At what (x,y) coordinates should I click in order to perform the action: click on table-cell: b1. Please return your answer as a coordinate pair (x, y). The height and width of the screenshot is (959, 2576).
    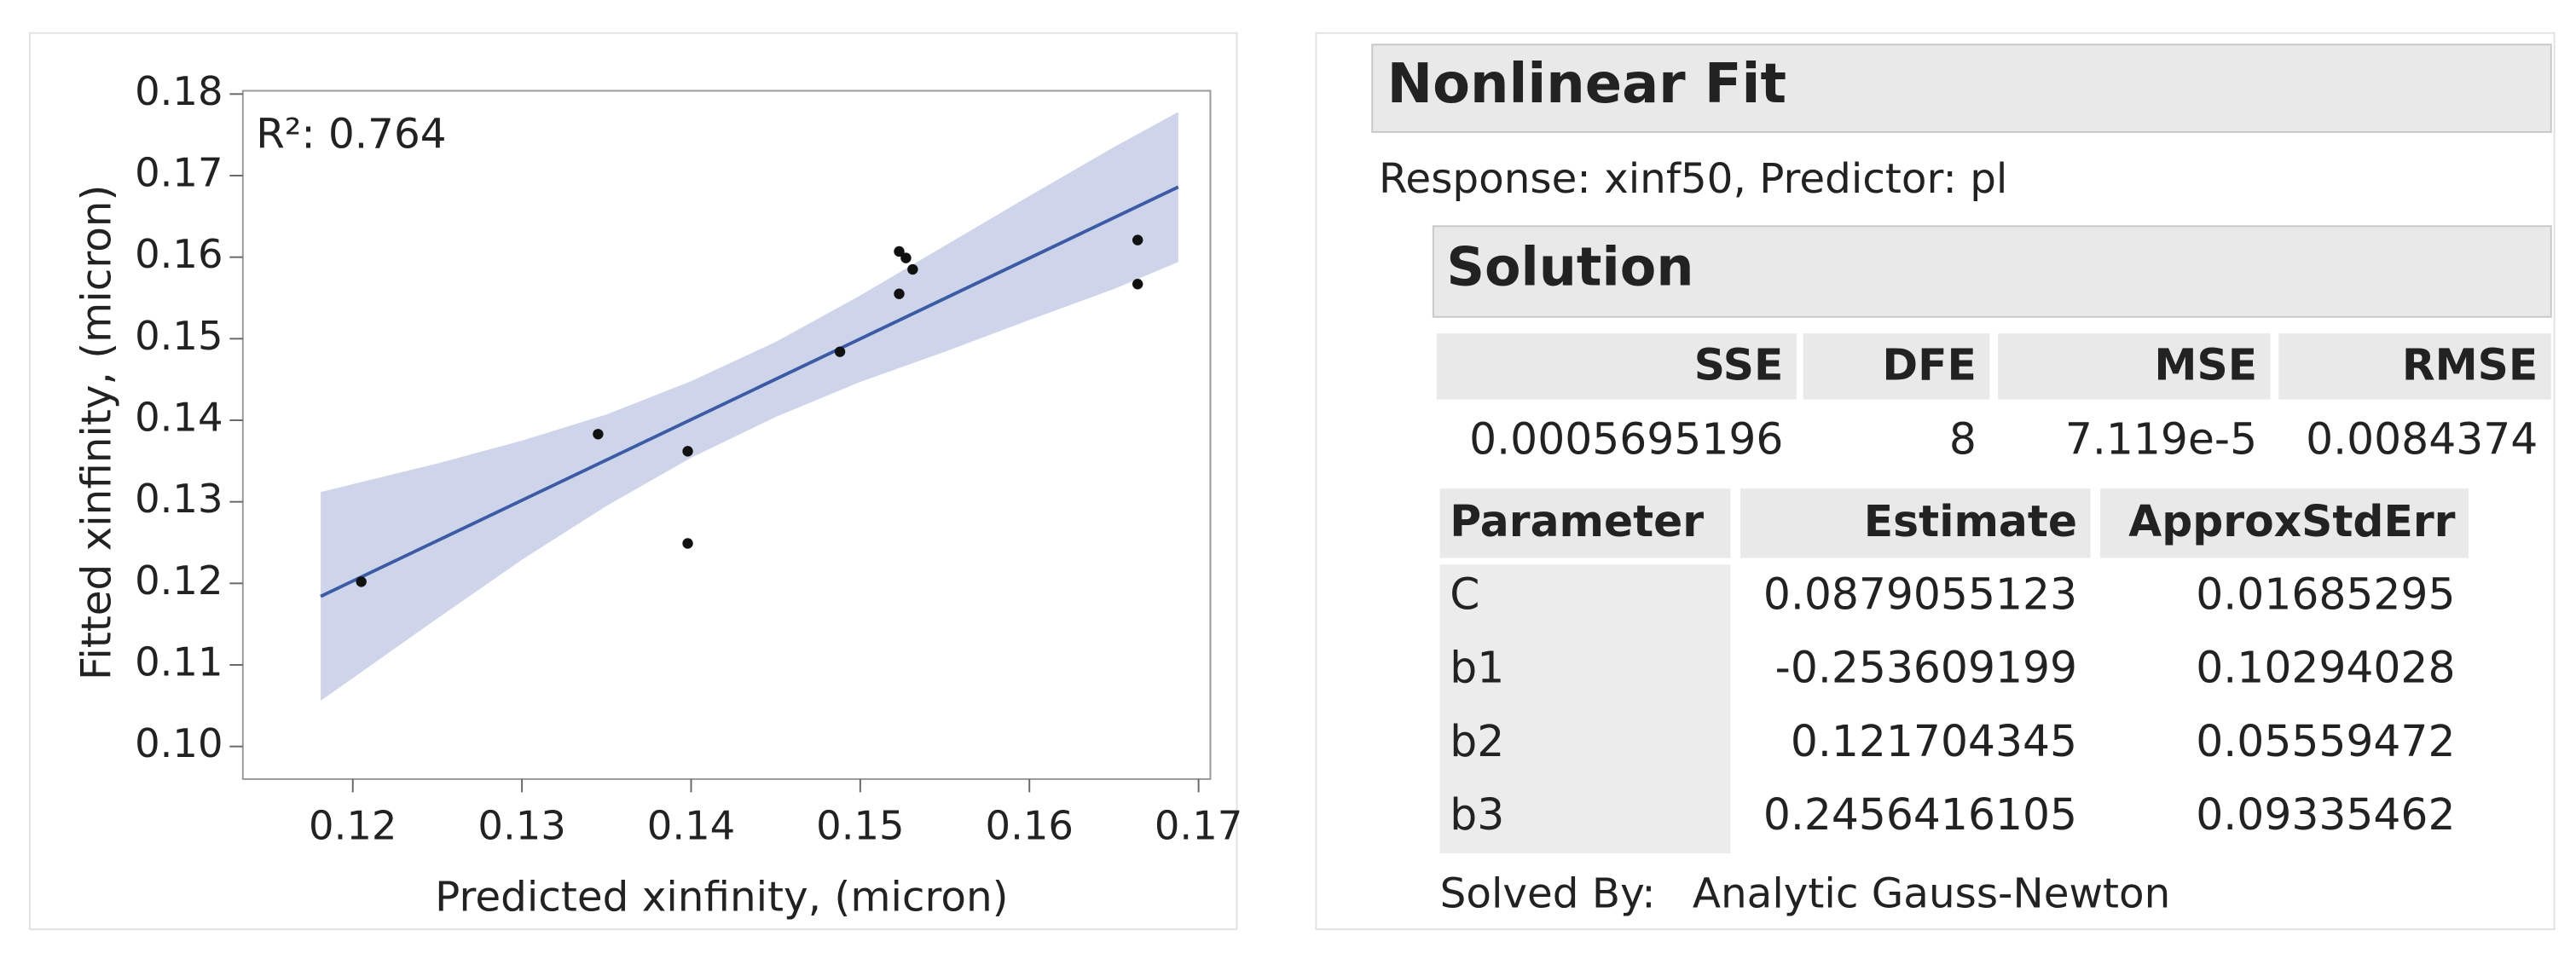
    Looking at the image, I should click on (1477, 668).